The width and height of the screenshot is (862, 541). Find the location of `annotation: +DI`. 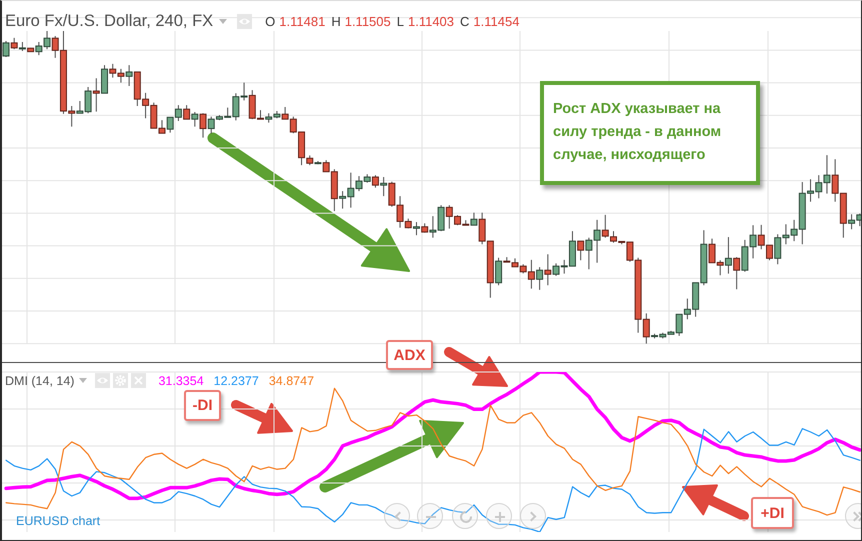

annotation: +DI is located at coordinates (772, 513).